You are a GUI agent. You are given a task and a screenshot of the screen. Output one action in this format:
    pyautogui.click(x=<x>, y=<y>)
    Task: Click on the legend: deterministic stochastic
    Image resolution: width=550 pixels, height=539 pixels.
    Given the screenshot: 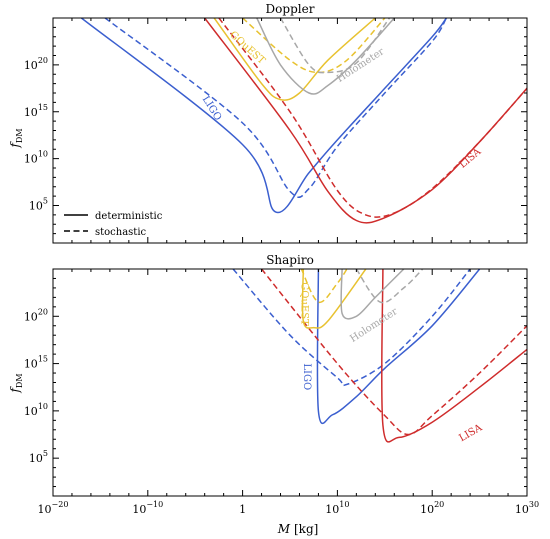 What is the action you would take?
    pyautogui.click(x=113, y=224)
    